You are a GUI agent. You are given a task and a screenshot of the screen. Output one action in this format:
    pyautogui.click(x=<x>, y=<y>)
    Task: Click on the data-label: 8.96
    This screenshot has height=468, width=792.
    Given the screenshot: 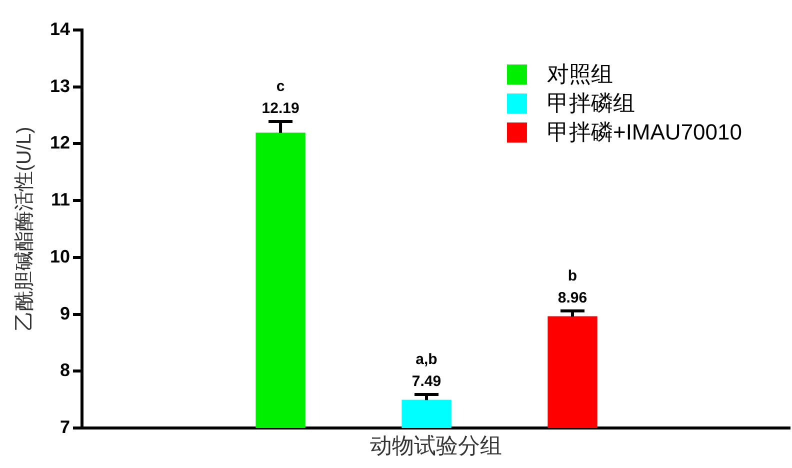 What is the action you would take?
    pyautogui.click(x=573, y=298)
    